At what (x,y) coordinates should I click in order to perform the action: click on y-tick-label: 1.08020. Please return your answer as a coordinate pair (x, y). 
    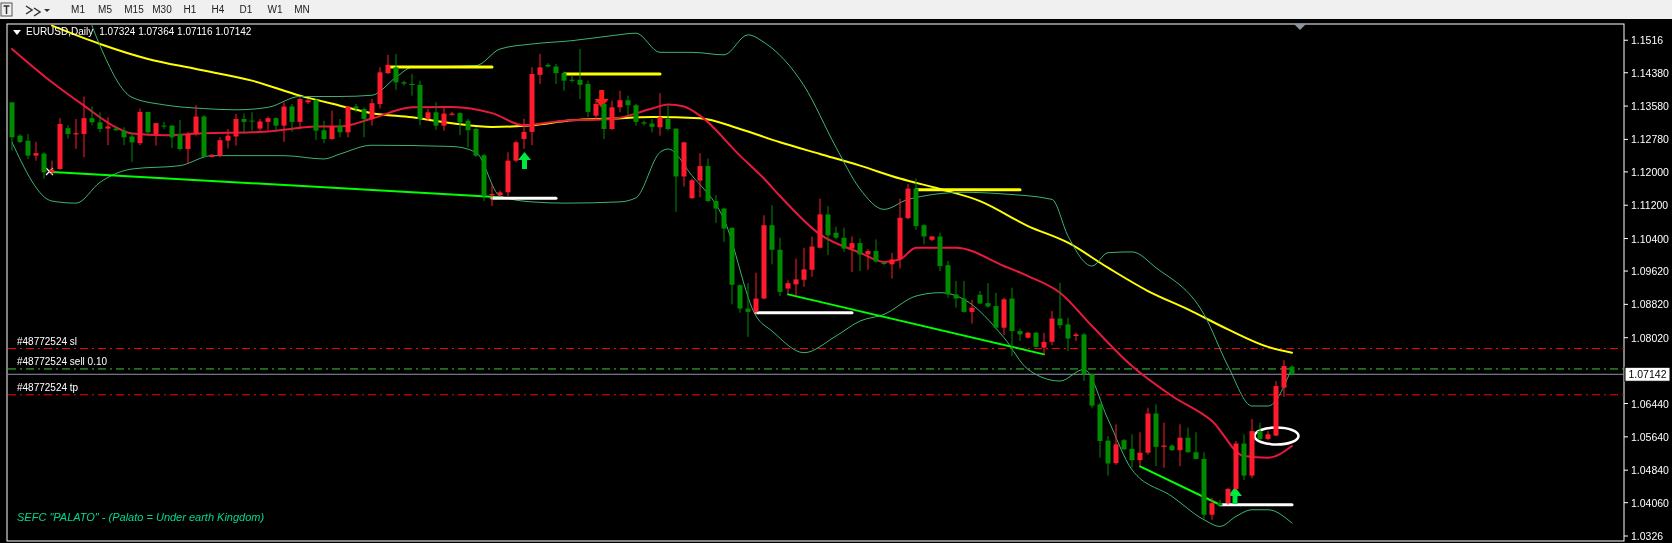
    Looking at the image, I should click on (1650, 337).